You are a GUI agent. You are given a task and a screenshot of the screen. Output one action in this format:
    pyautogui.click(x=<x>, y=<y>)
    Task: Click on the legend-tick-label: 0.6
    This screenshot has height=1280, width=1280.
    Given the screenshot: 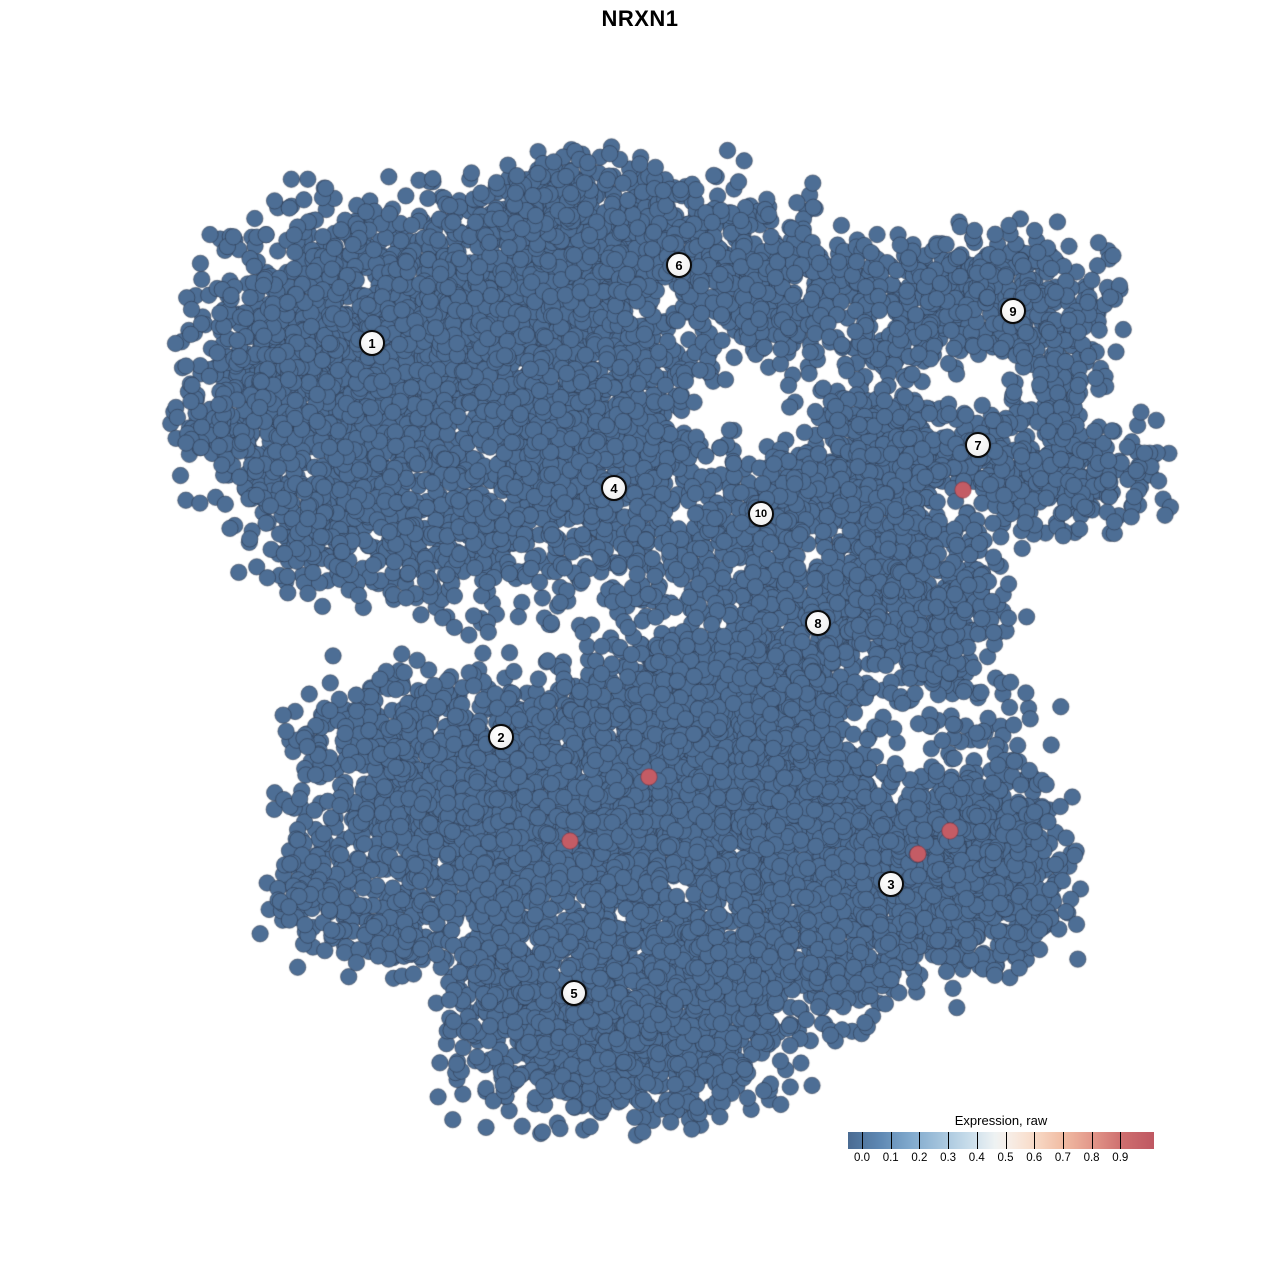 What is the action you would take?
    pyautogui.click(x=1034, y=1158)
    